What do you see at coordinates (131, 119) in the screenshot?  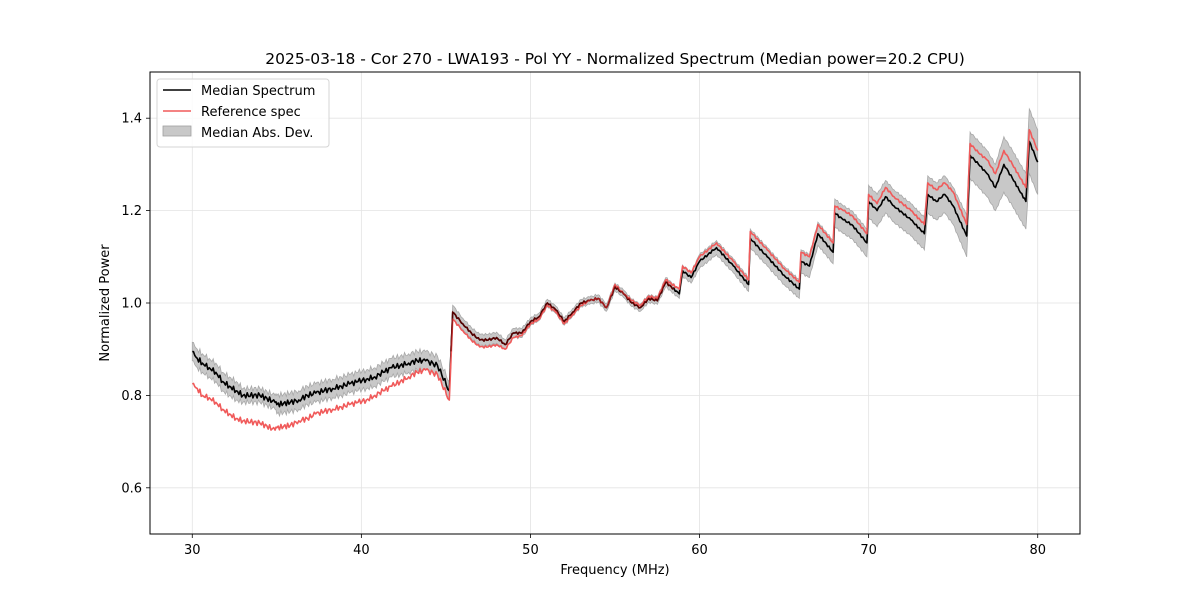 I see `y-tick-label: 1.4` at bounding box center [131, 119].